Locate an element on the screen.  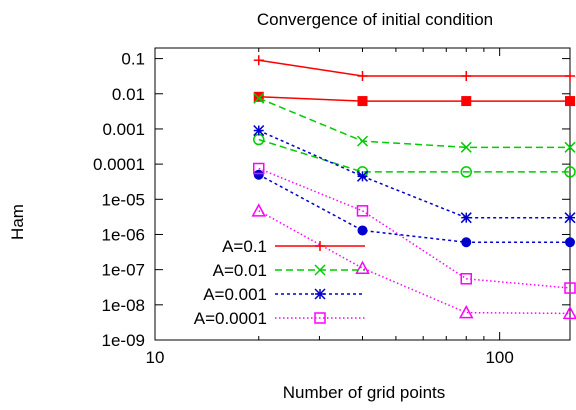
x-tick-label: 10 is located at coordinates (155, 357).